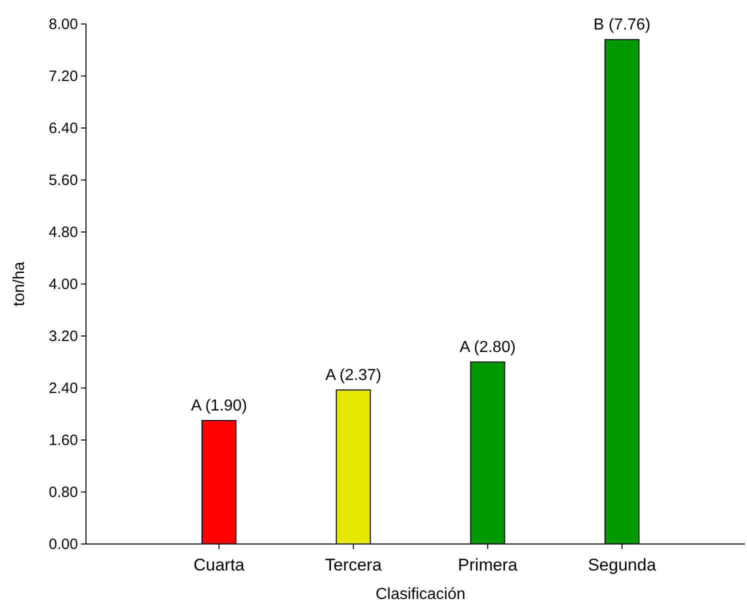 The width and height of the screenshot is (747, 603). Describe the element at coordinates (19, 284) in the screenshot. I see `y-axis-title: ton/ha` at that location.